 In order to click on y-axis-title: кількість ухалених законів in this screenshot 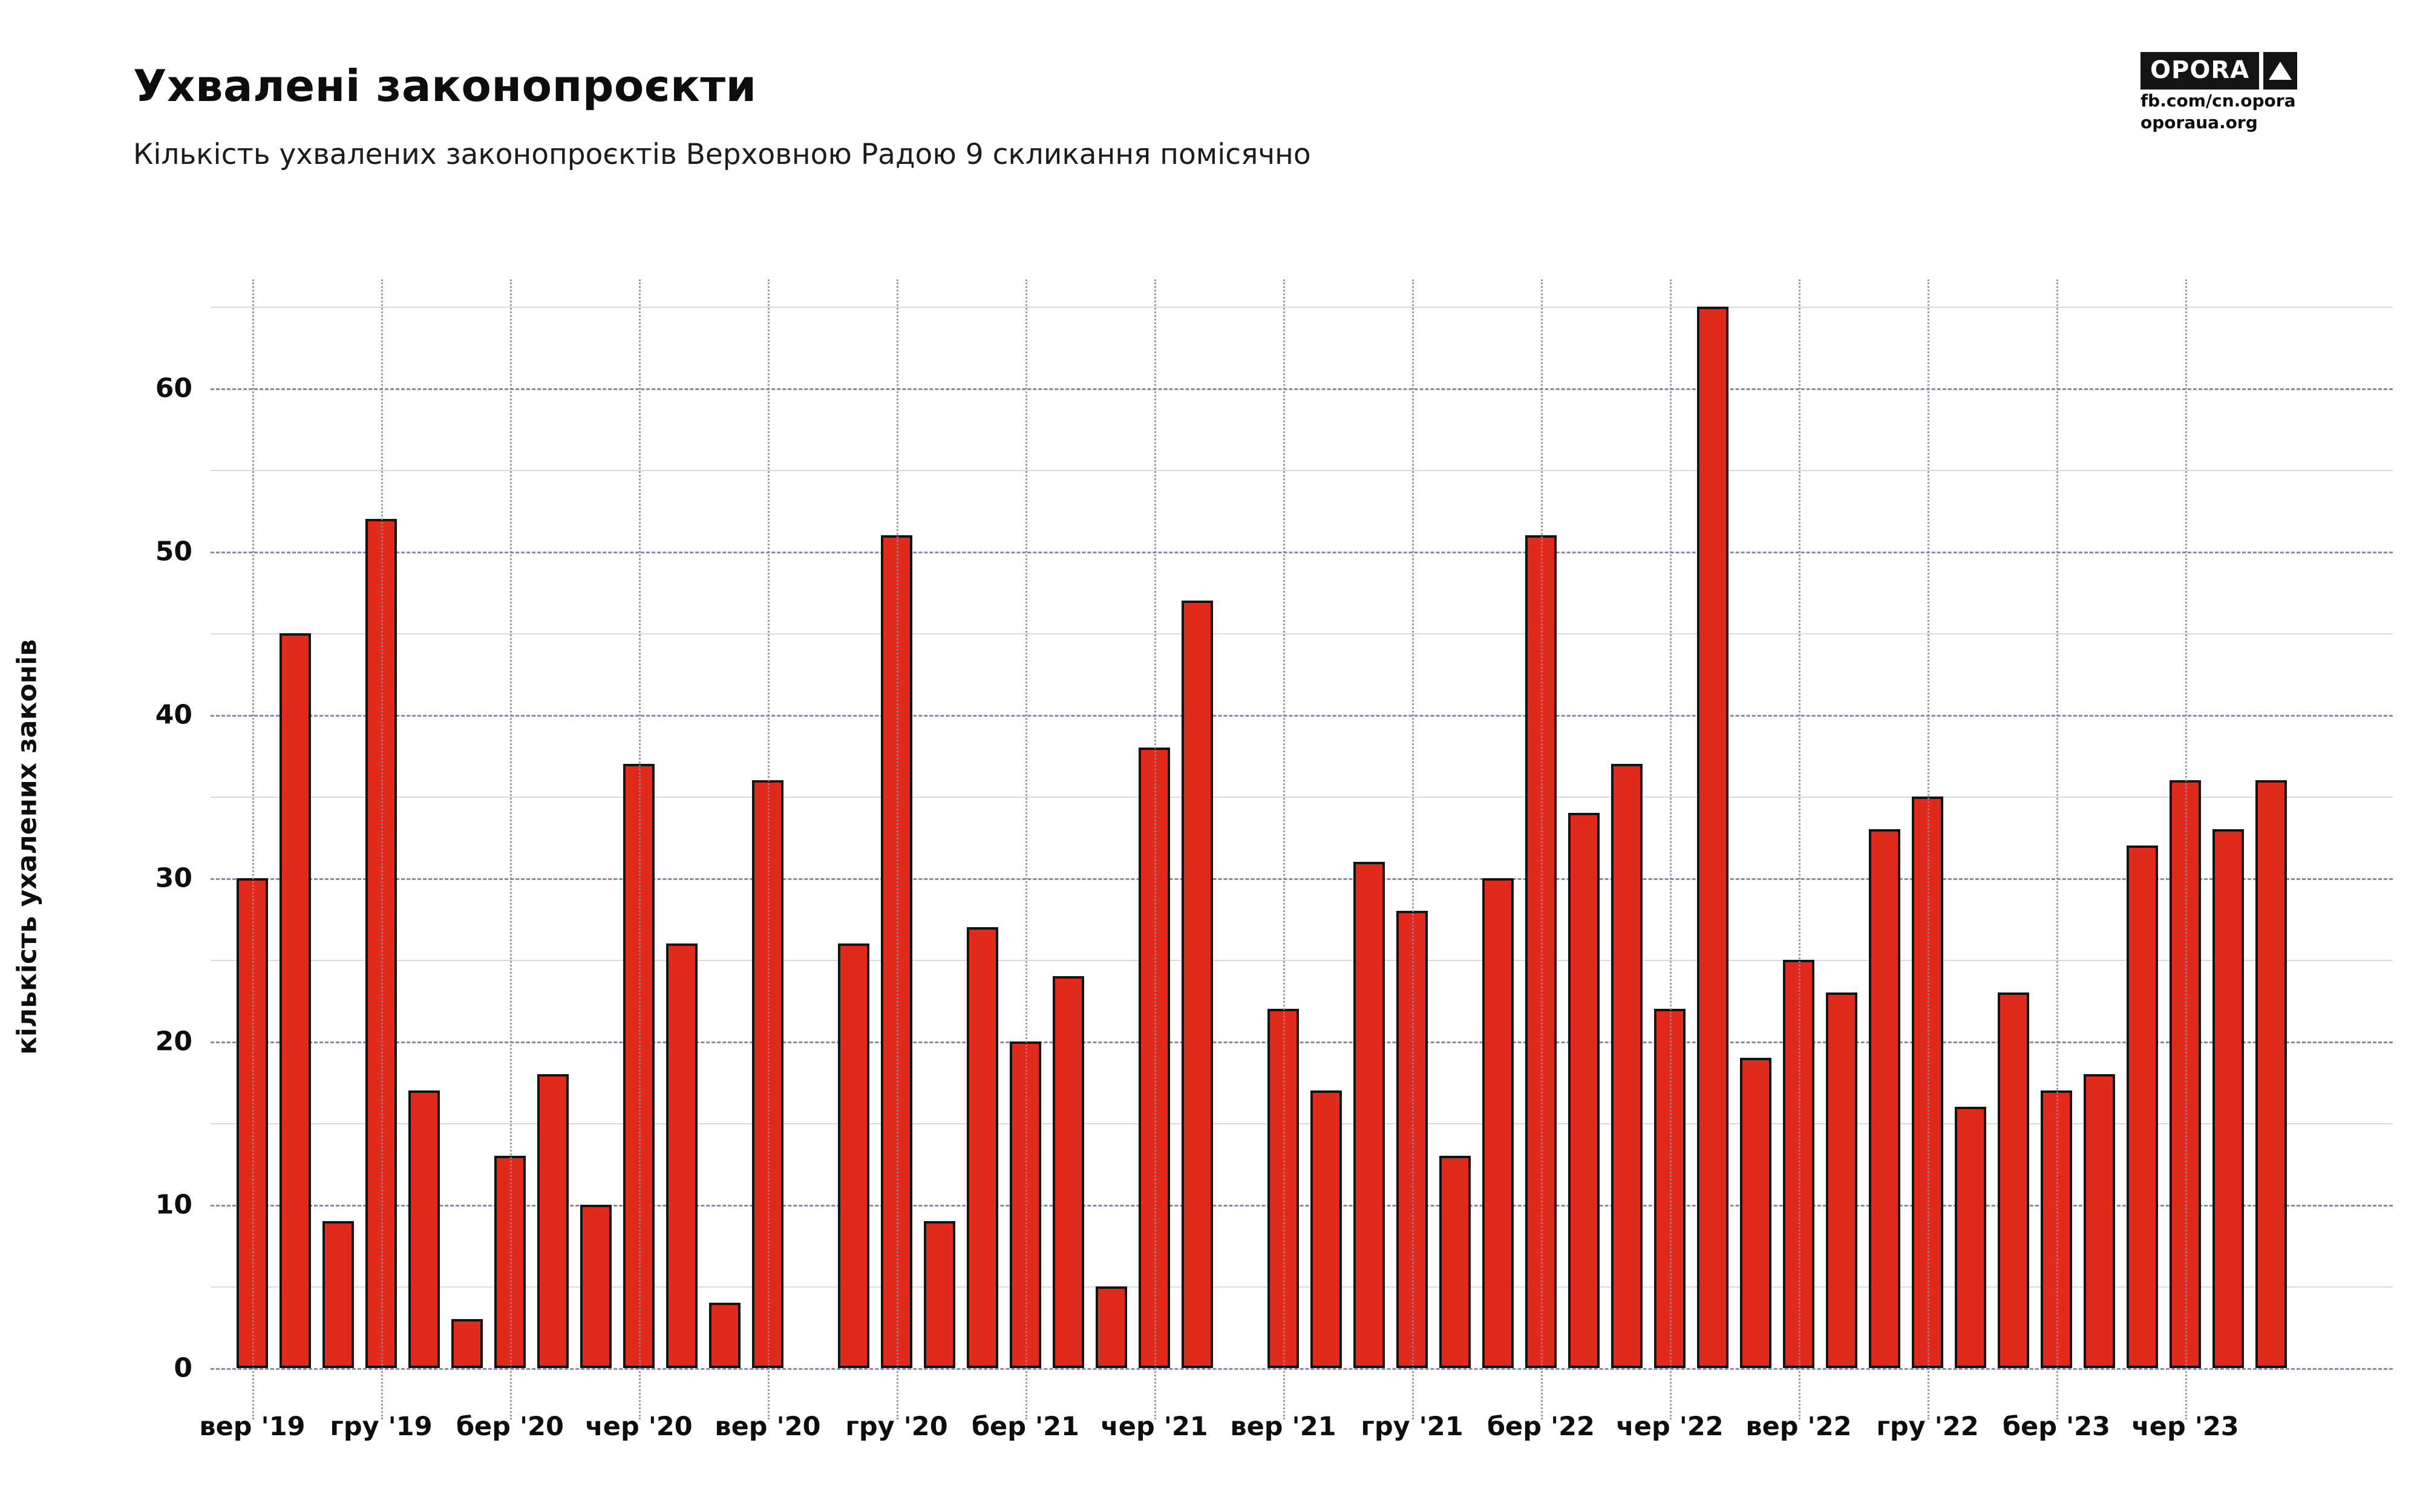, I will do `click(27, 847)`.